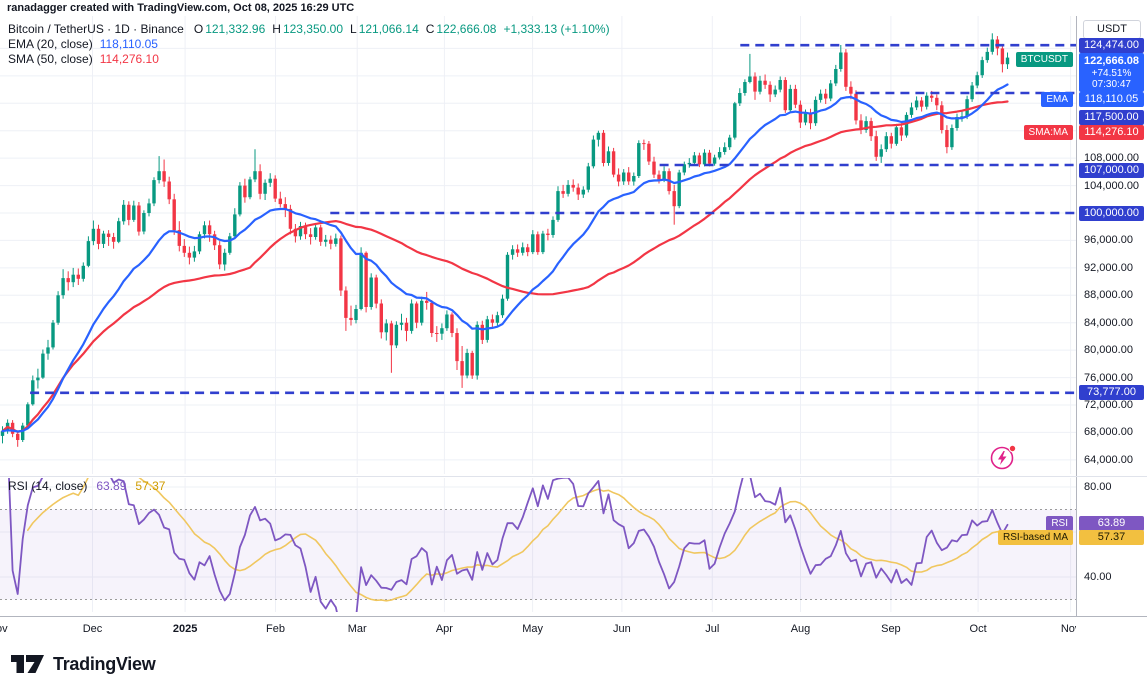 The width and height of the screenshot is (1147, 690). I want to click on rsi-legend-value: 63.89, so click(111, 486).